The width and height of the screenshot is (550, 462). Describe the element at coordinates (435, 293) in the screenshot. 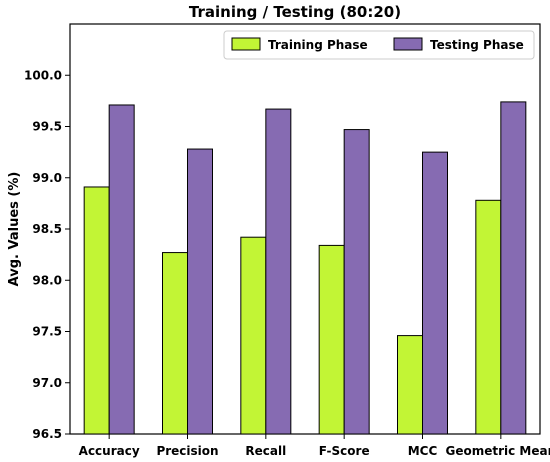

I see `bar-testing-phase-mcc` at that location.